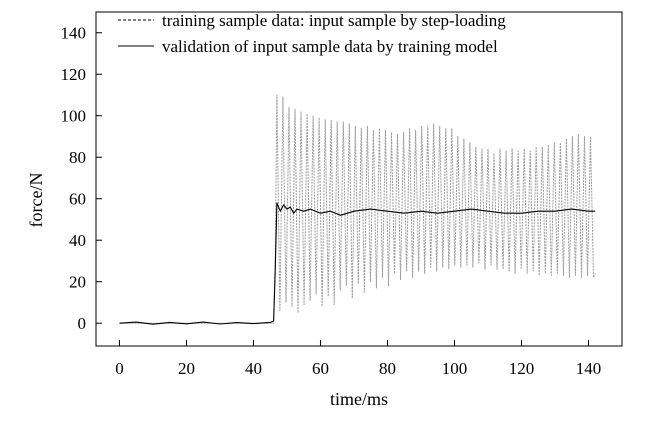 The image size is (663, 421). What do you see at coordinates (359, 399) in the screenshot?
I see `x-axis-title: time/ms` at bounding box center [359, 399].